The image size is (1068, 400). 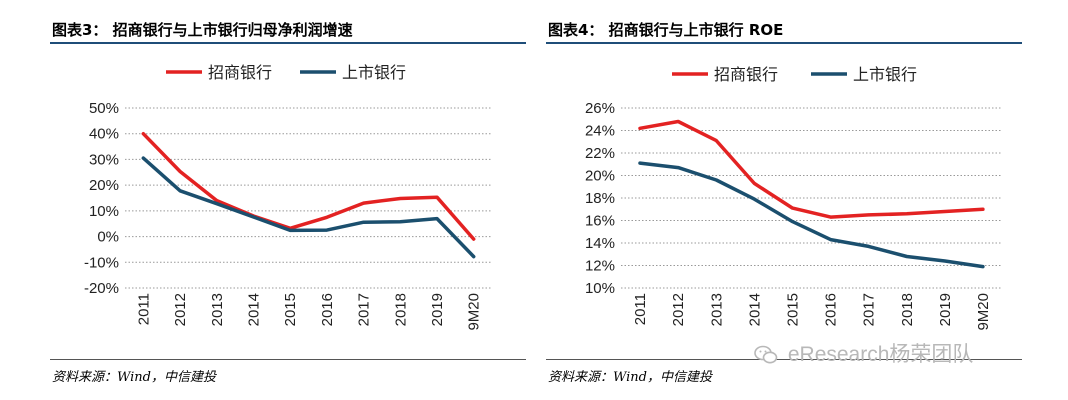 I want to click on y-tick-label: 12%, so click(x=600, y=266).